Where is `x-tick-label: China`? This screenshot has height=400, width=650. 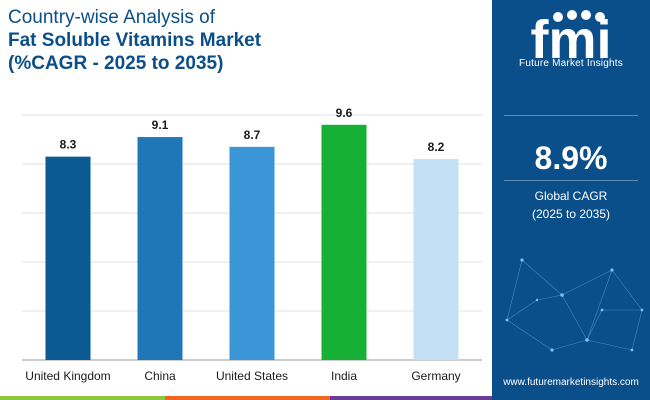 x-tick-label: China is located at coordinates (160, 376).